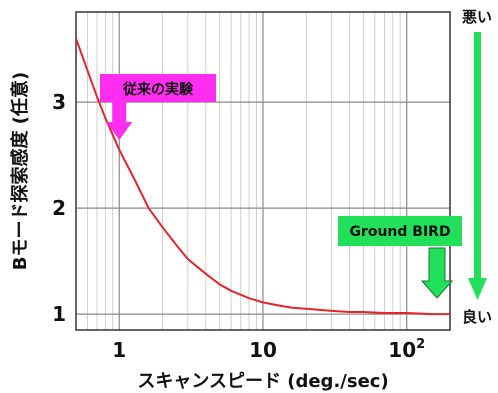 This screenshot has height=393, width=498. What do you see at coordinates (262, 381) in the screenshot?
I see `x-axis-label: スキャンスピード (deg./sec)` at bounding box center [262, 381].